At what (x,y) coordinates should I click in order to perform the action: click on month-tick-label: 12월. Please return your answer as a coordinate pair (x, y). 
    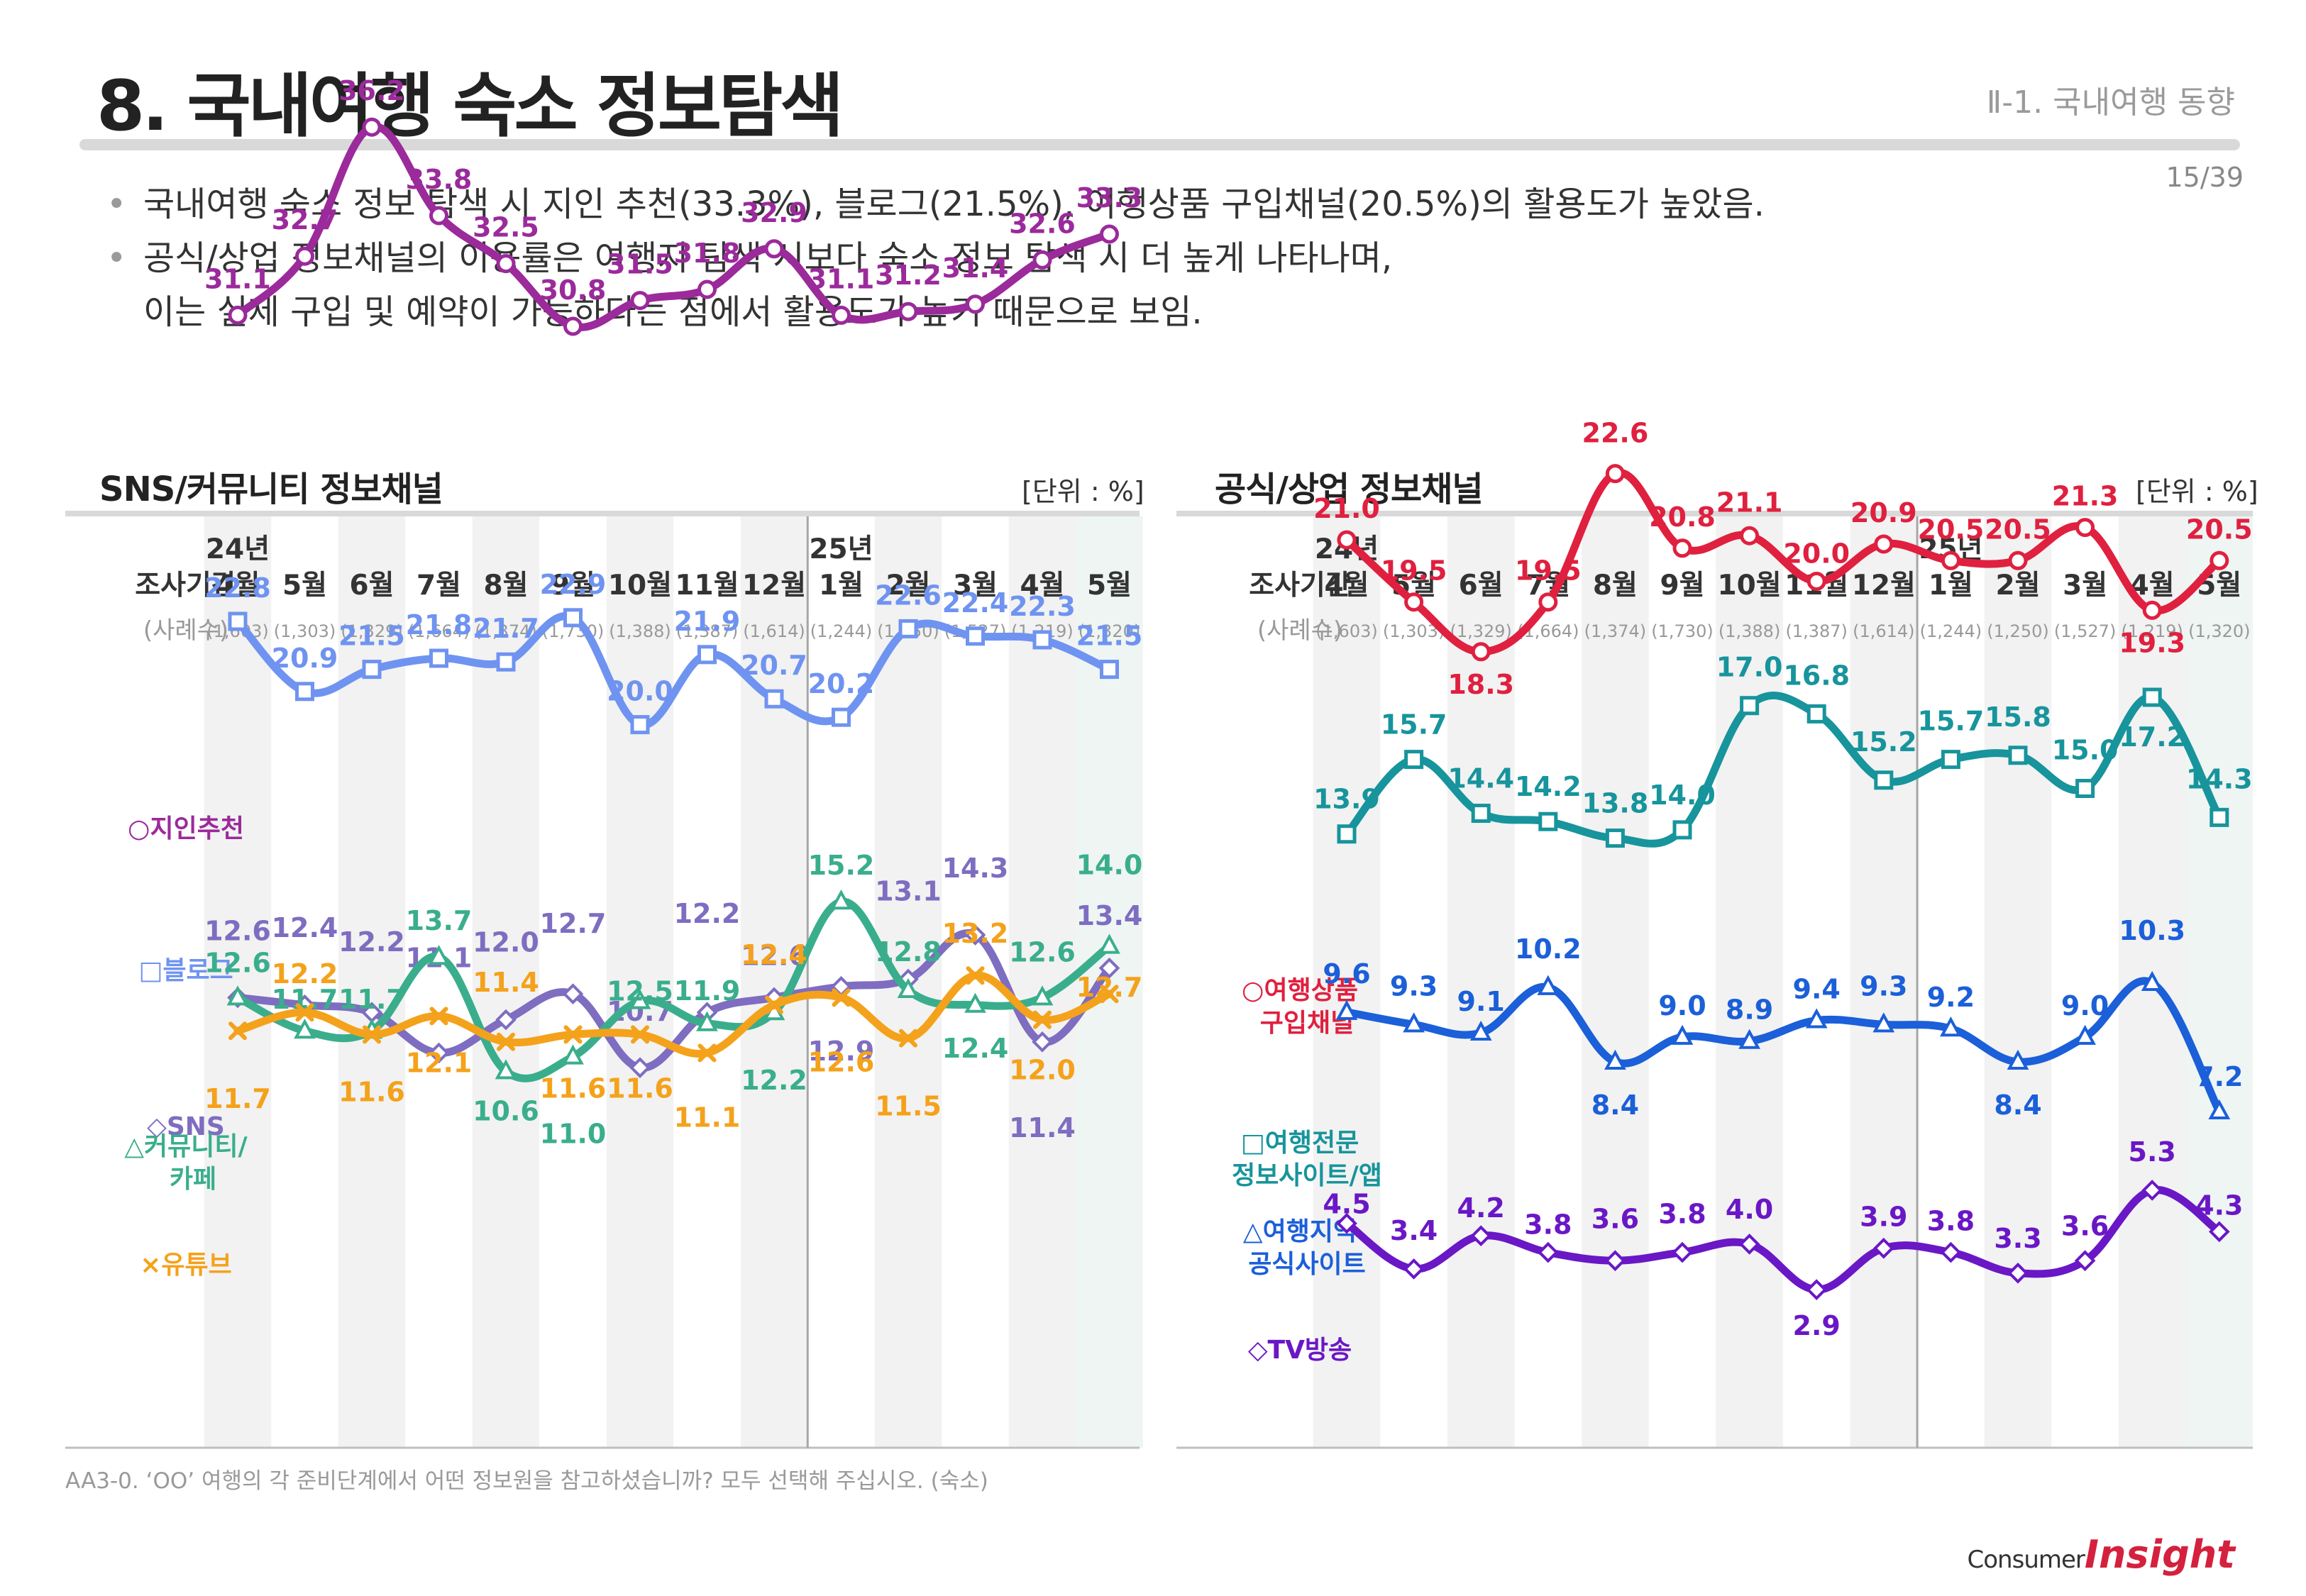
    Looking at the image, I should click on (1884, 586).